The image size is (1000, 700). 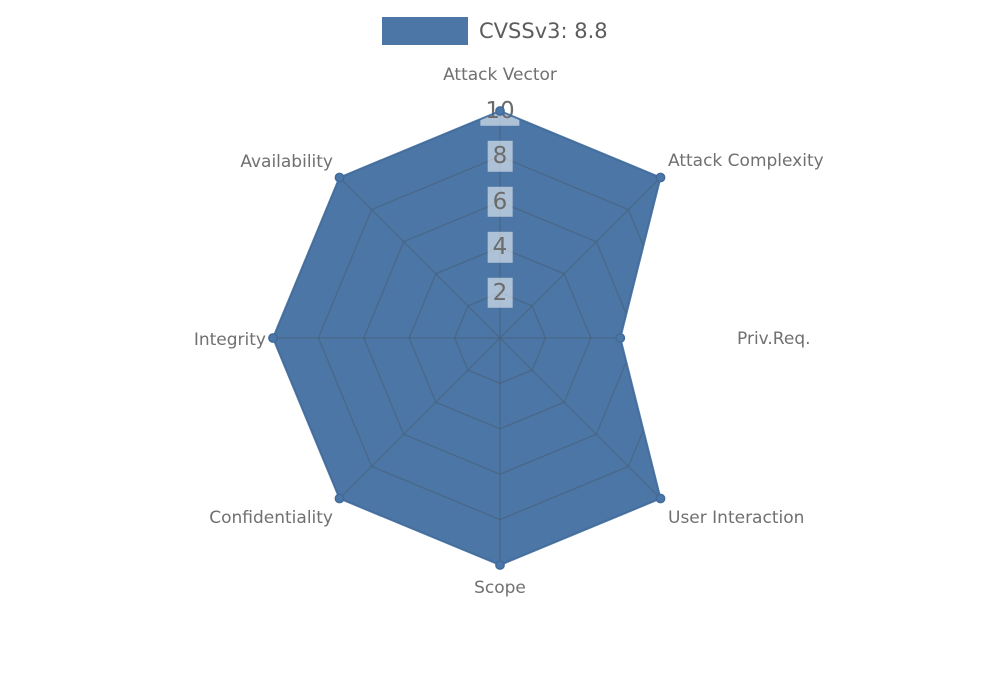 I want to click on legend-label: CVSSv3: 8.8, so click(x=543, y=31).